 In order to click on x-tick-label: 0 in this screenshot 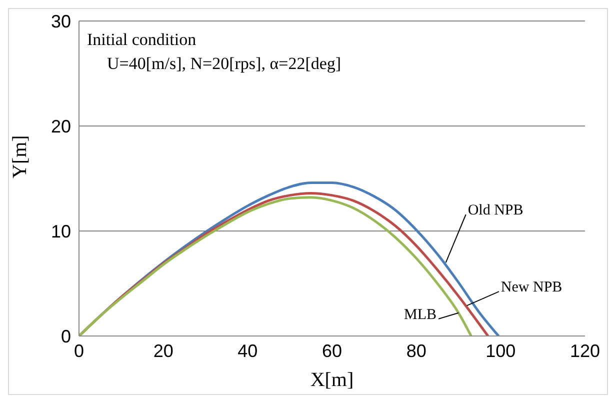, I will do `click(79, 350)`.